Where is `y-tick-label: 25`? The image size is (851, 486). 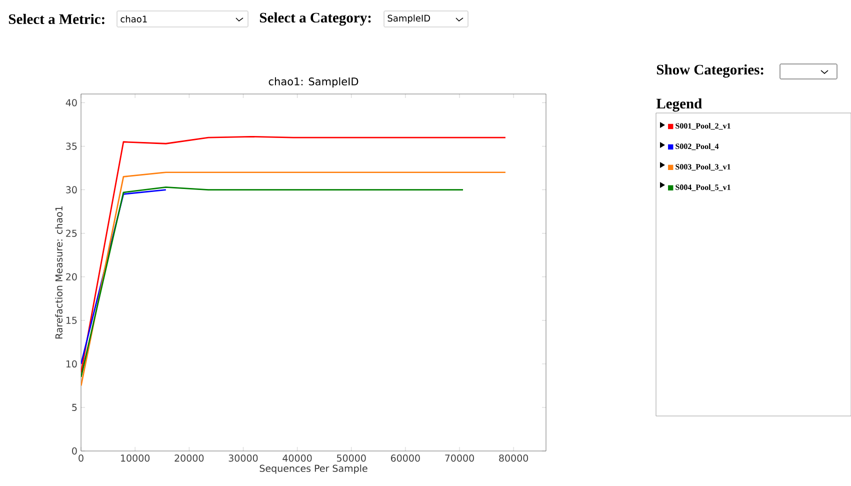
y-tick-label: 25 is located at coordinates (71, 233).